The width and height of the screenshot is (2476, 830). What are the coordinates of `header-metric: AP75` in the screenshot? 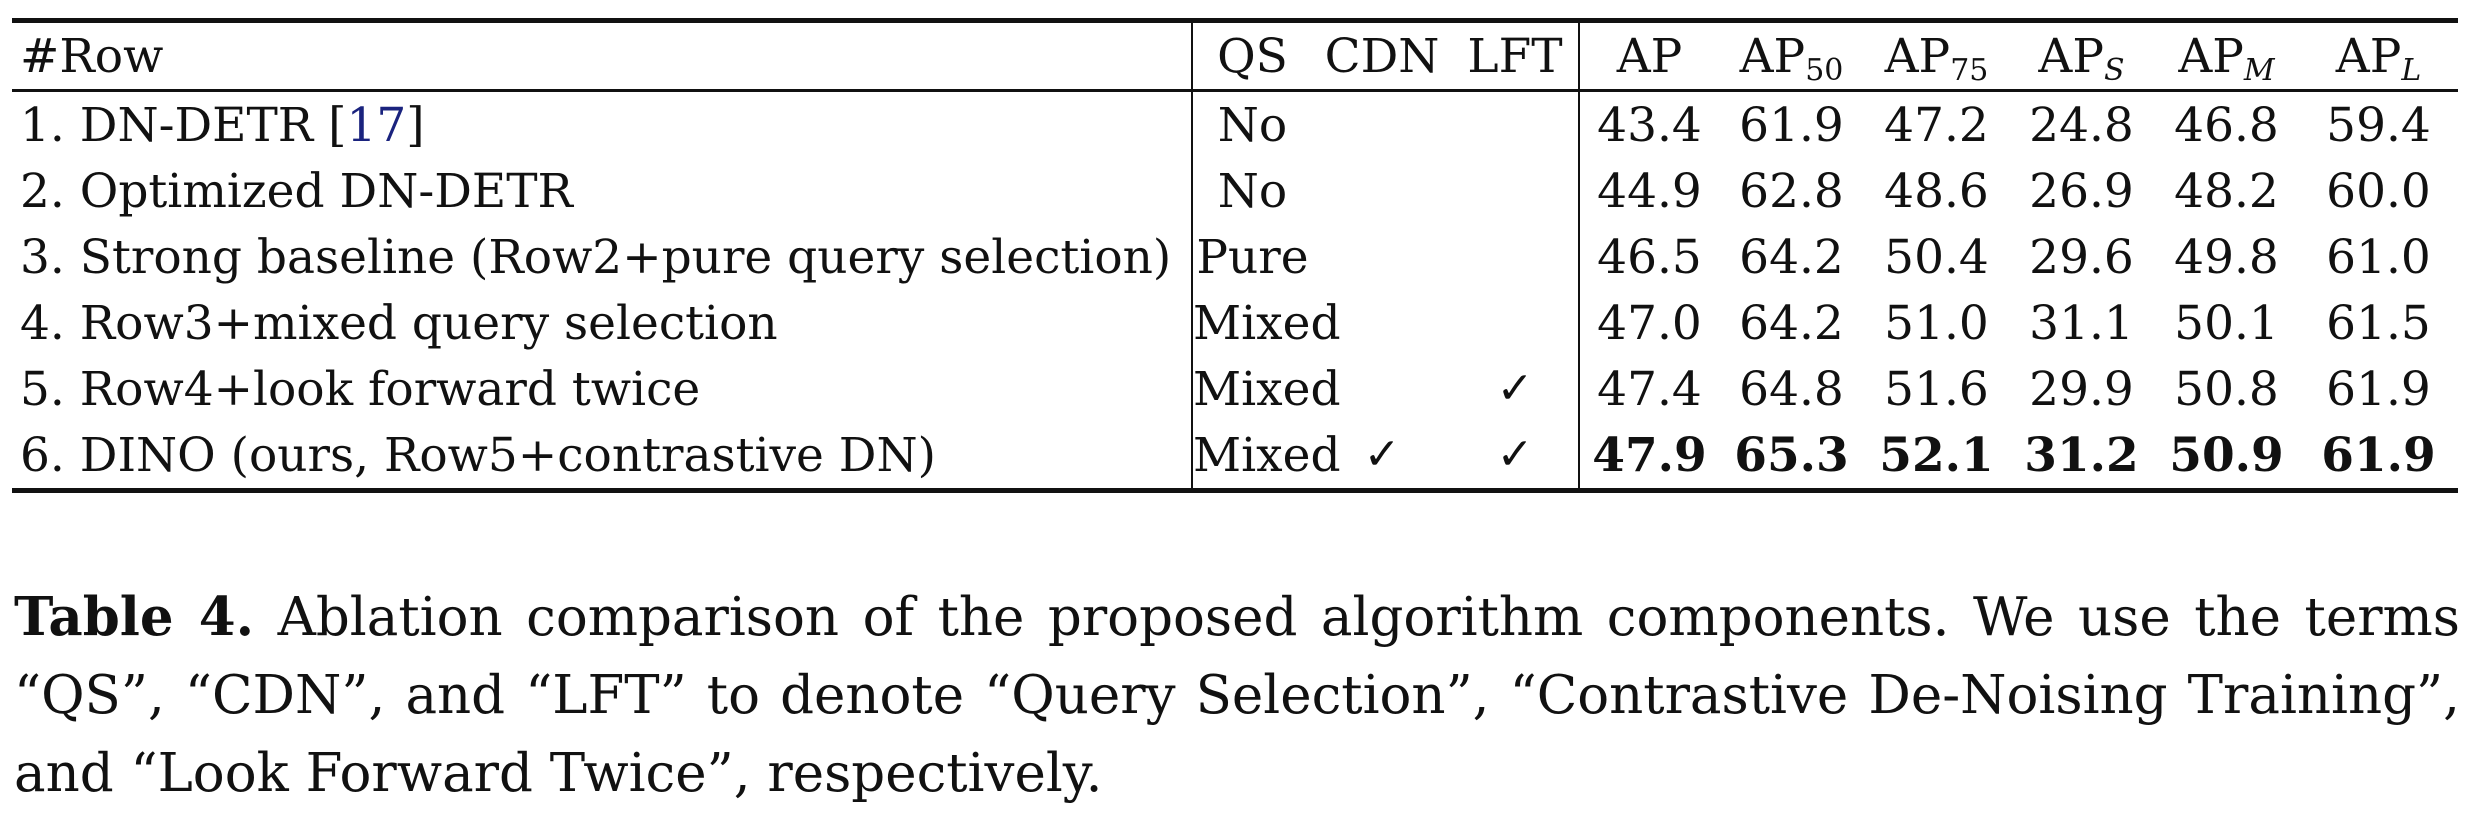 It's located at (1936, 56).